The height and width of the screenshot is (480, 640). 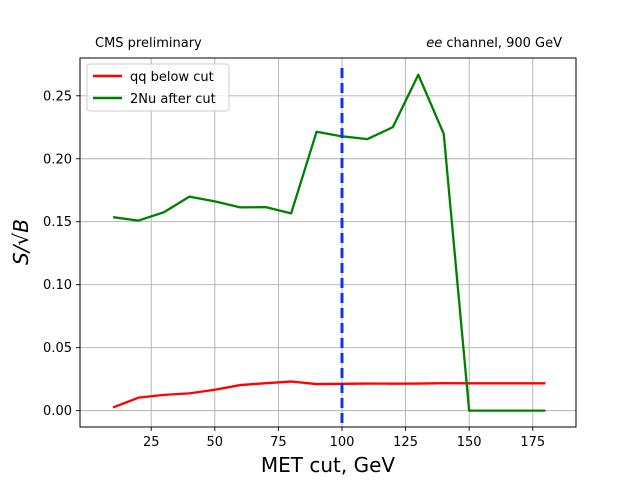 I want to click on x-tick-label: 50, so click(x=215, y=442).